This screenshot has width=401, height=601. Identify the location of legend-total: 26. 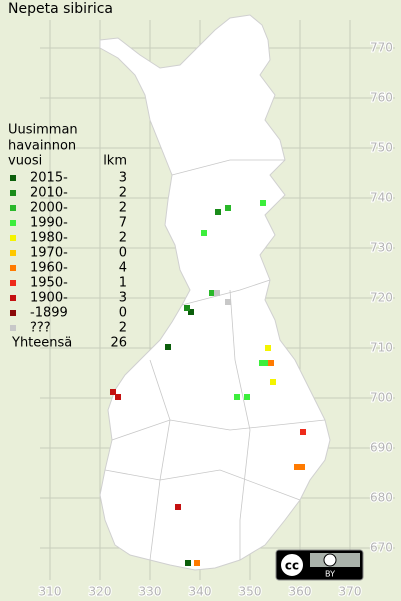
(118, 343).